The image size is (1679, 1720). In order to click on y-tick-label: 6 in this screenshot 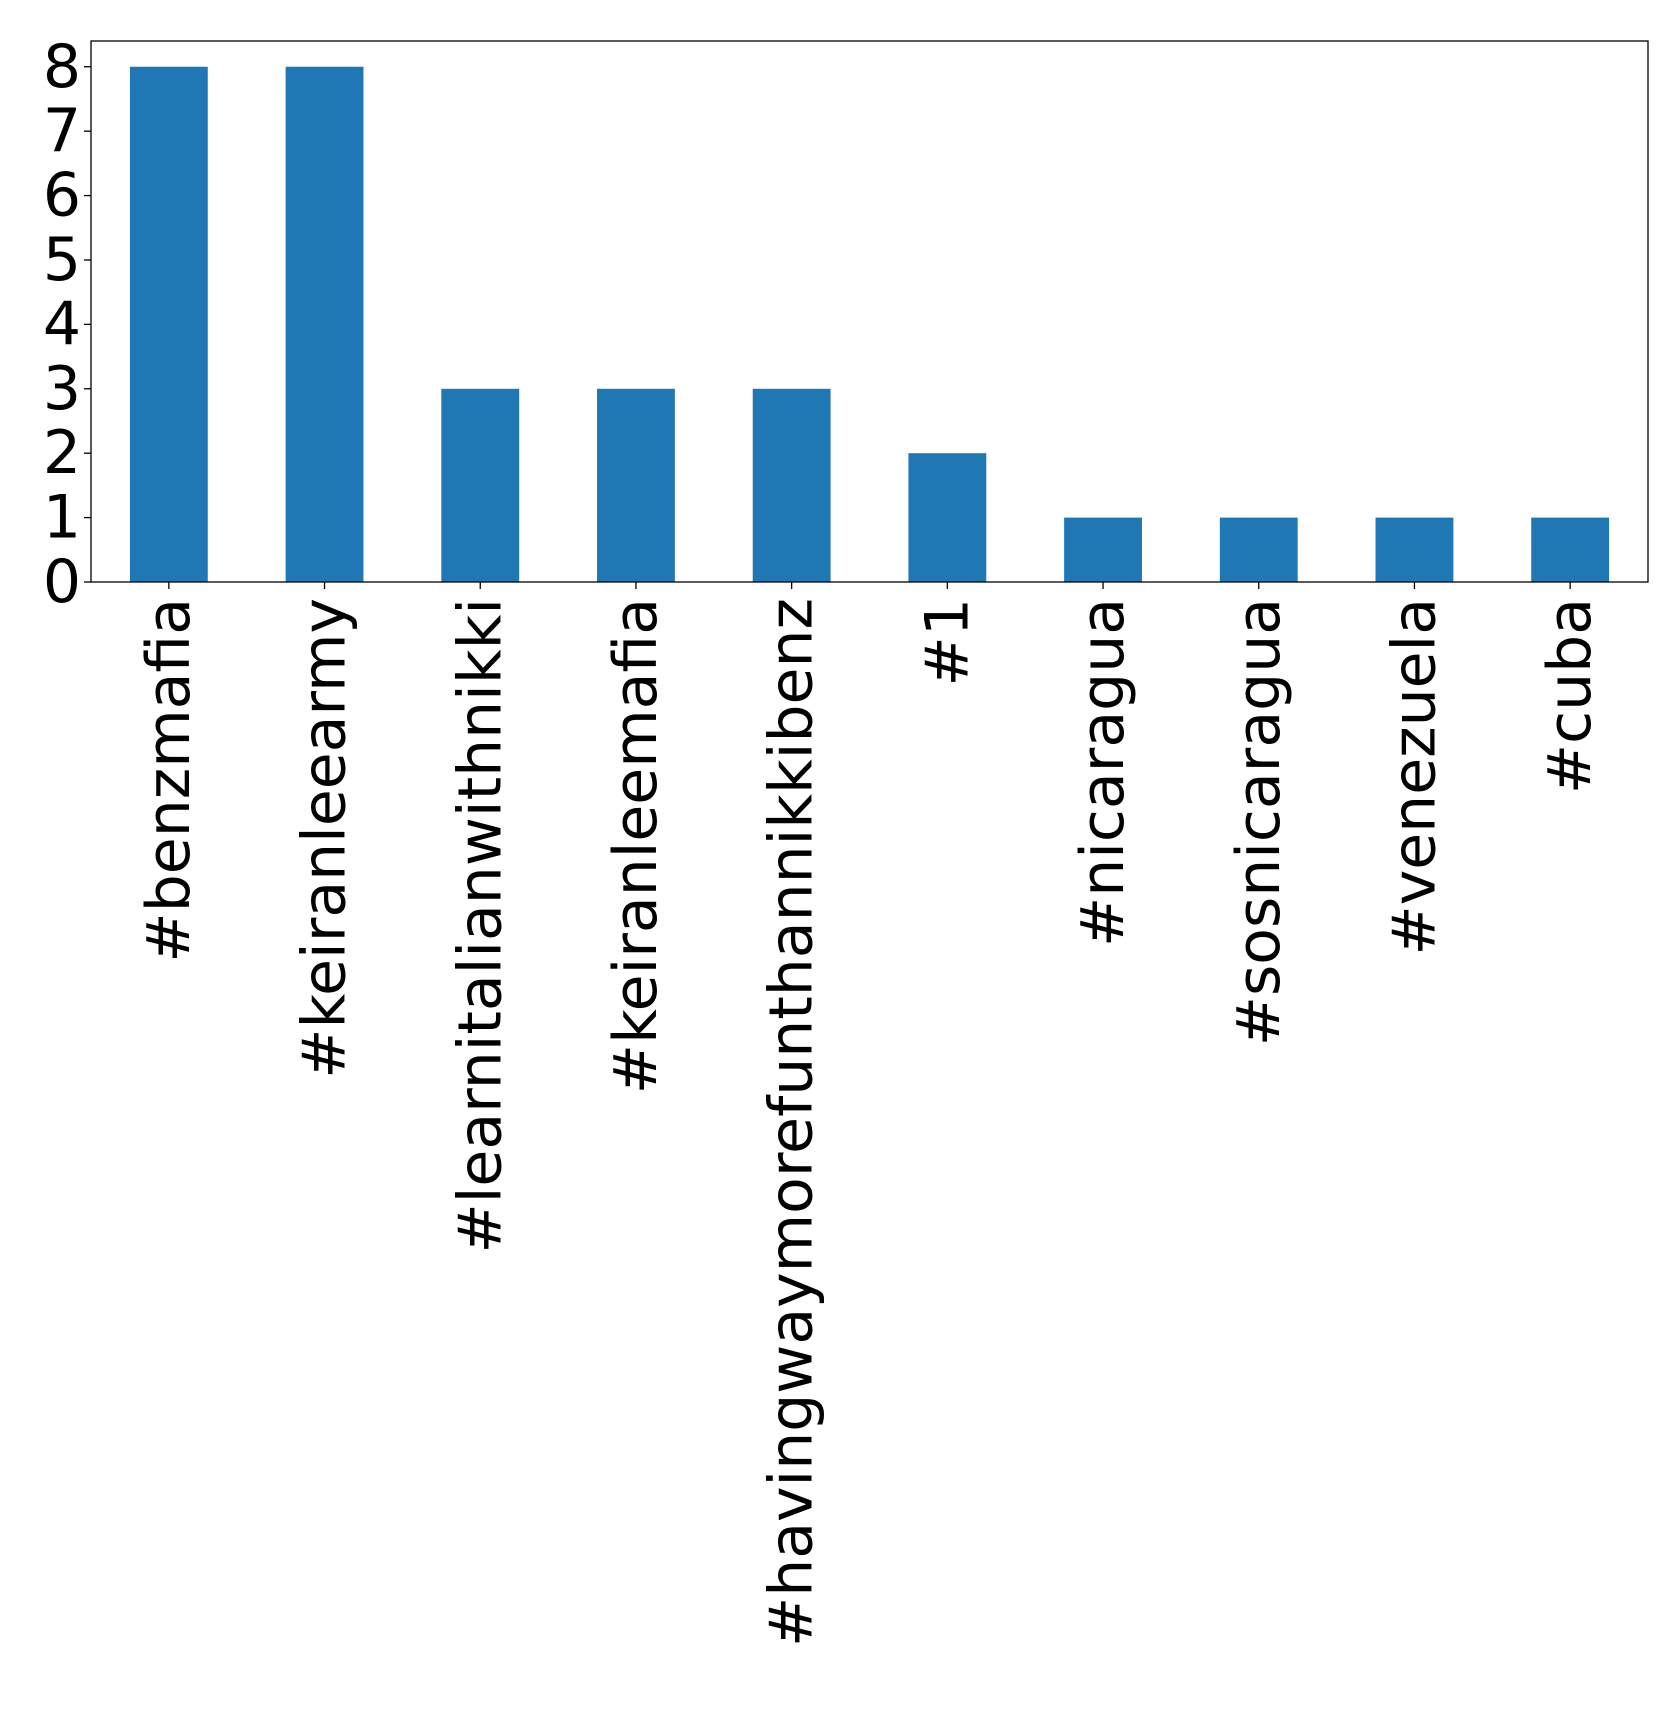, I will do `click(62, 196)`.